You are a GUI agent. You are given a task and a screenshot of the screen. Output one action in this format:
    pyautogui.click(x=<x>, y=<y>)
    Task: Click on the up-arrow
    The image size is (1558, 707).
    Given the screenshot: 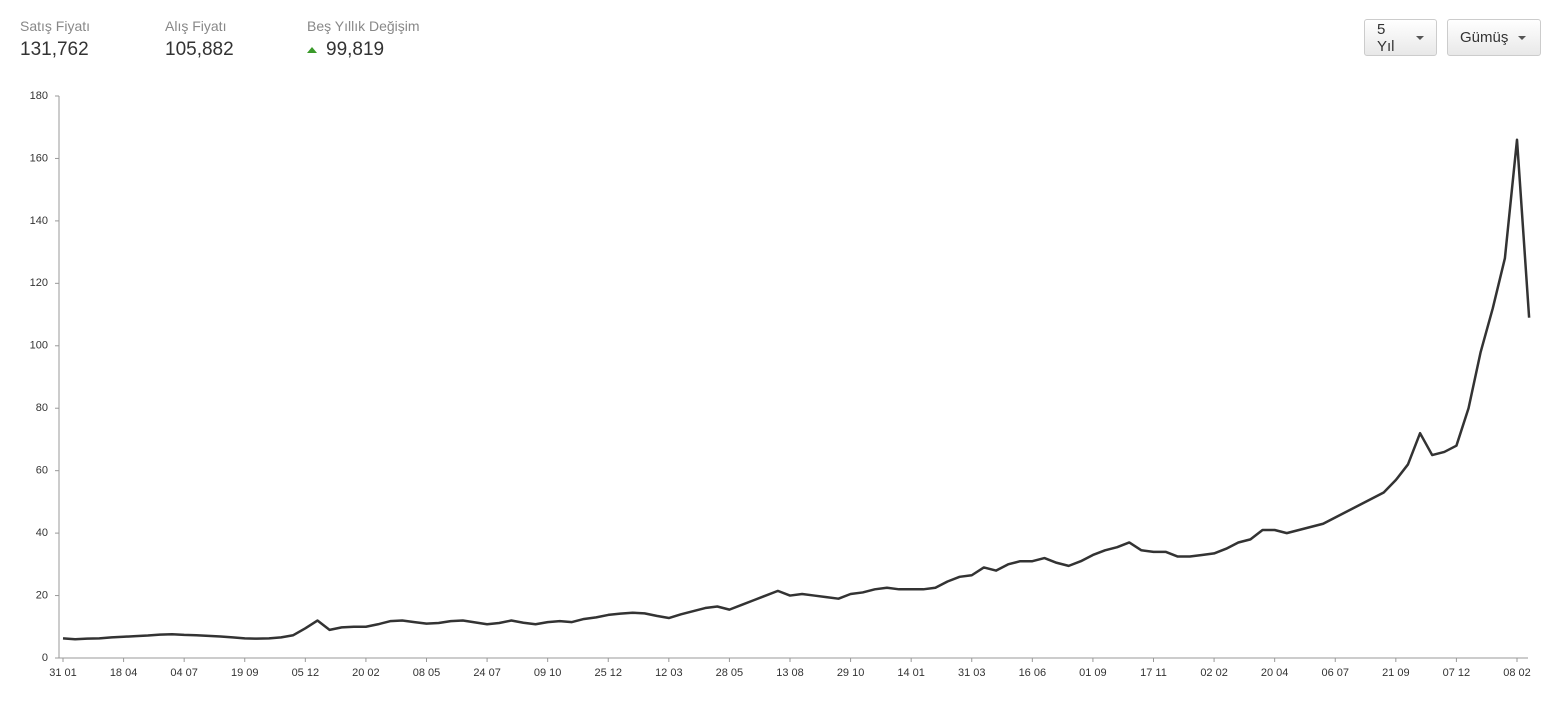 What is the action you would take?
    pyautogui.click(x=312, y=50)
    